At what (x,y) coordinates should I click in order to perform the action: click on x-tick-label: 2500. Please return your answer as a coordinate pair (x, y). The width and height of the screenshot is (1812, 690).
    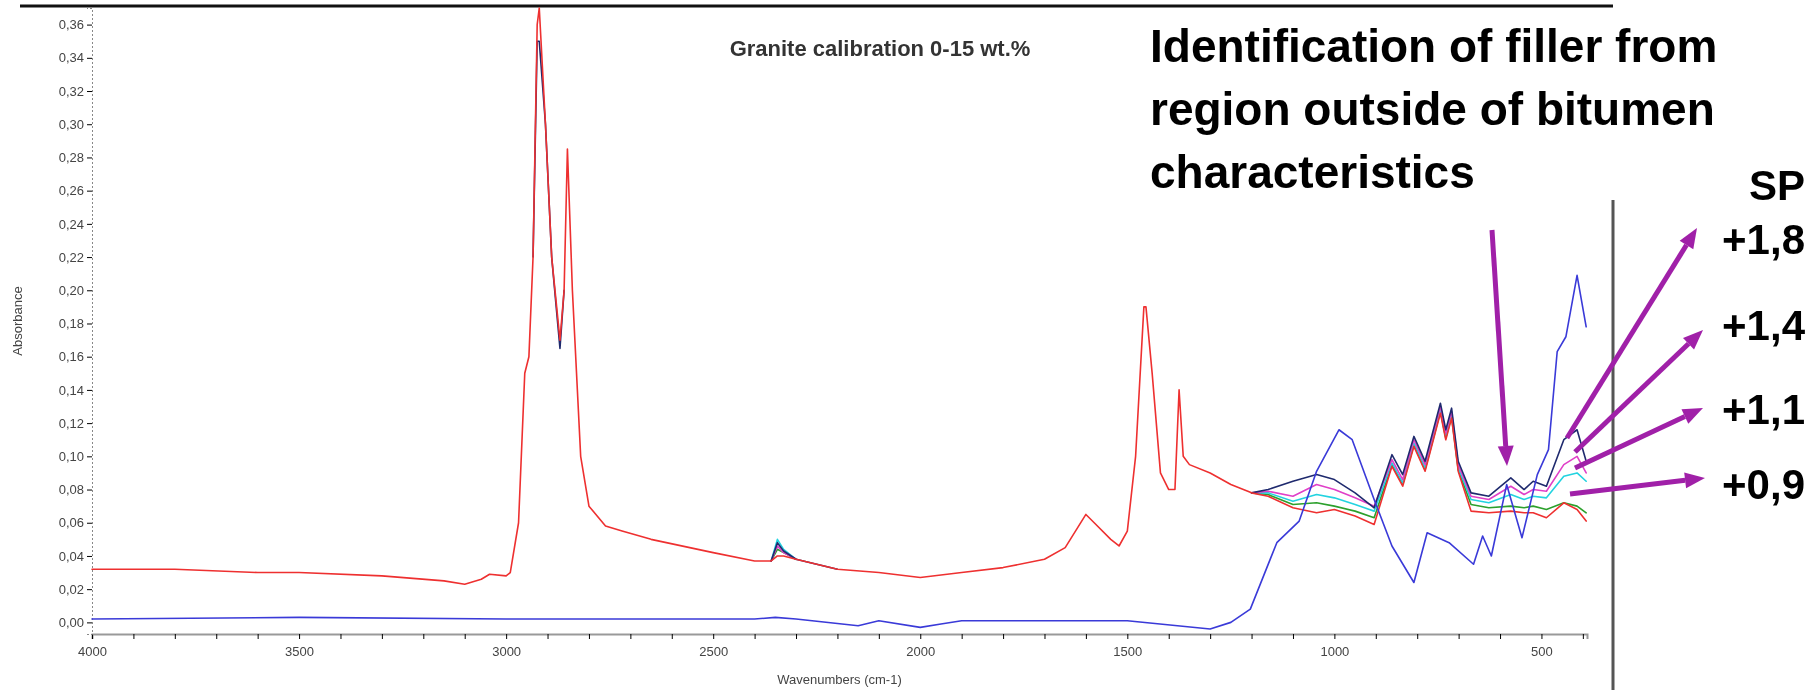
    Looking at the image, I should click on (714, 652).